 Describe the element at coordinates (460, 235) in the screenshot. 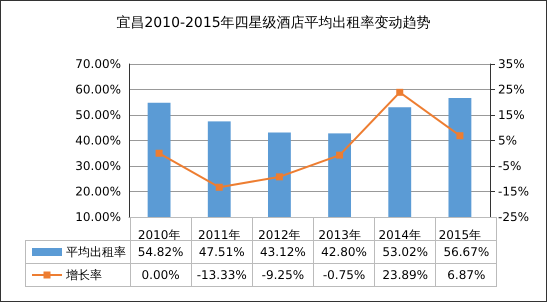

I see `x-tick-label: 2015年` at that location.